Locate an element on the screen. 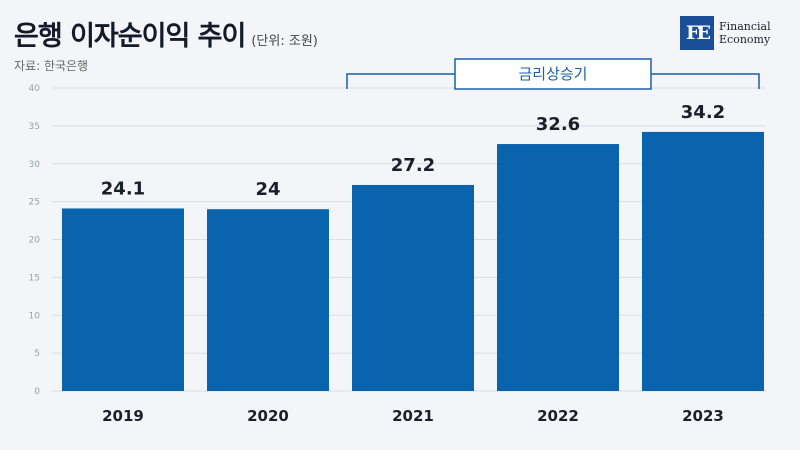  y-tick-label: 40 is located at coordinates (35, 89).